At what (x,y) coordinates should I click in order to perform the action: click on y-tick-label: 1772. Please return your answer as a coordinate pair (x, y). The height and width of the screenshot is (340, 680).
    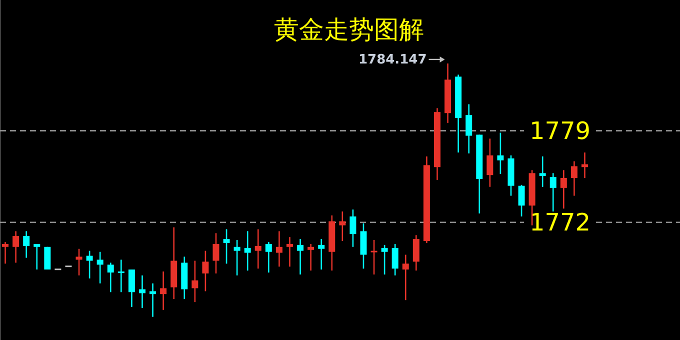
    Looking at the image, I should click on (560, 222).